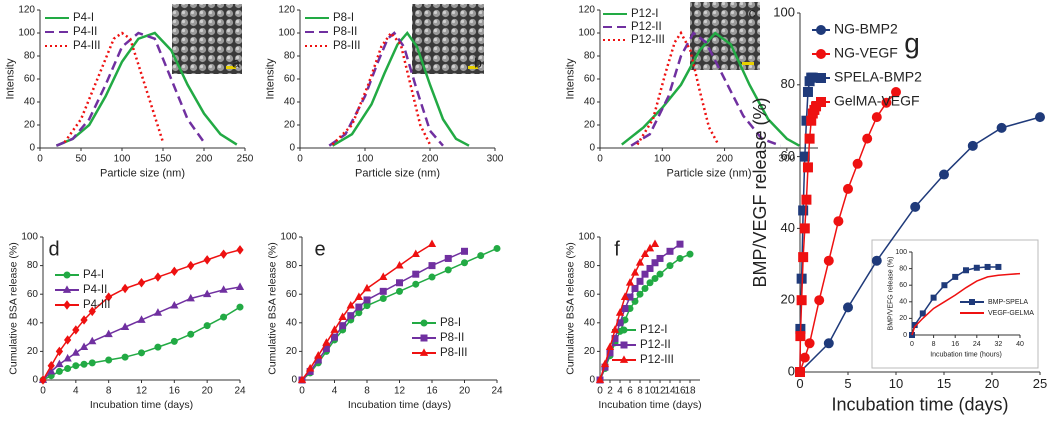  What do you see at coordinates (1040, 383) in the screenshot?
I see `x-tick-label: 25` at bounding box center [1040, 383].